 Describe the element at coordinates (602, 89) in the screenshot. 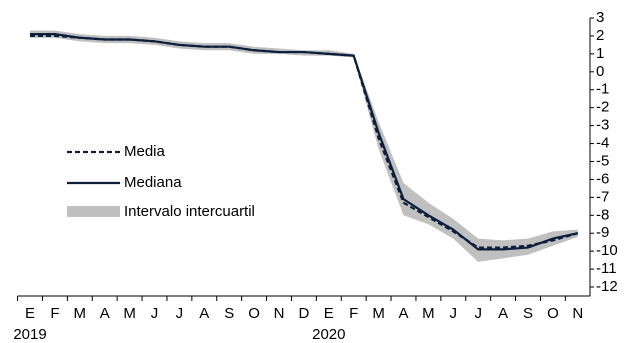

I see `y-tick-label: -1` at that location.